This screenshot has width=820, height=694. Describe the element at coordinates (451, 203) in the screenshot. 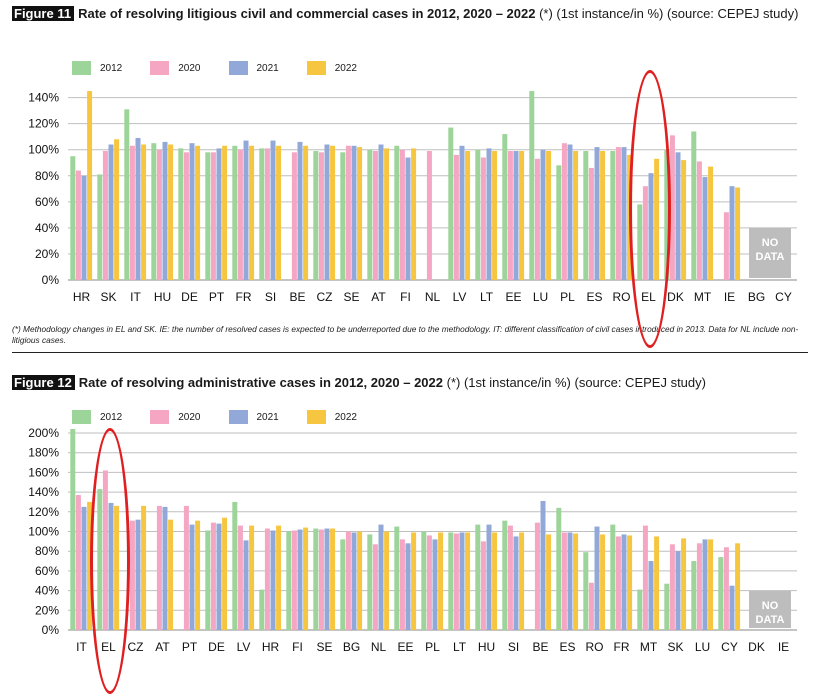

I see `bar-2012-LV` at that location.